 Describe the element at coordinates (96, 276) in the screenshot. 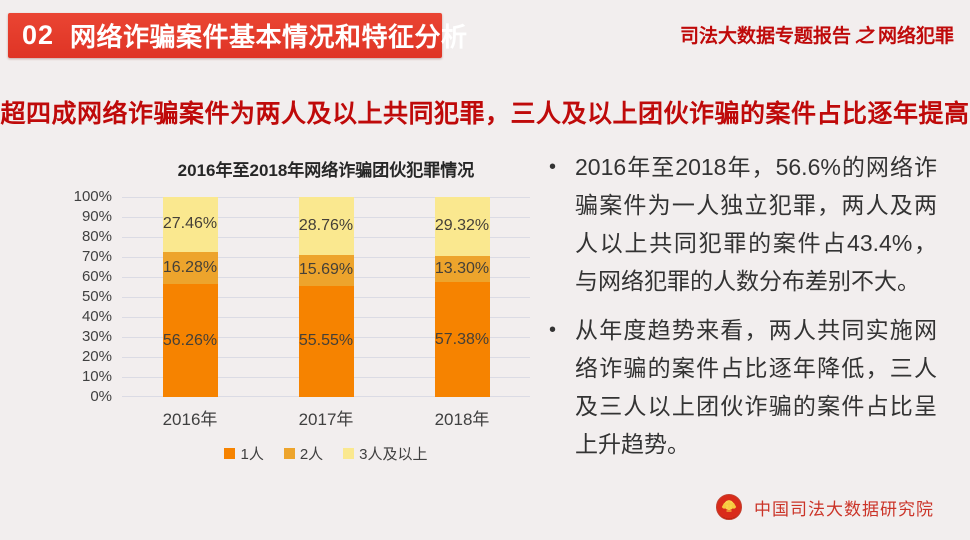

I see `y-axis-tick: 60%` at that location.